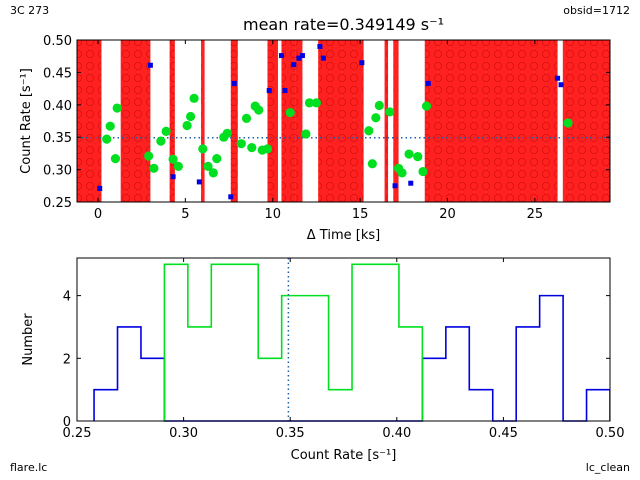 The width and height of the screenshot is (640, 480). Describe the element at coordinates (290, 433) in the screenshot. I see `x-tick-label: 0.35` at that location.